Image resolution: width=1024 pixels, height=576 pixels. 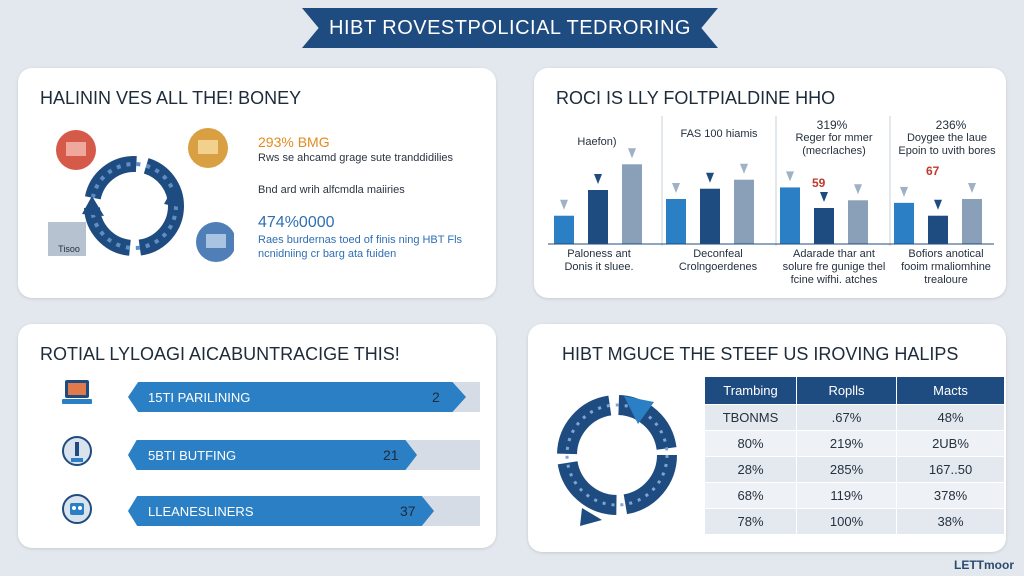 What do you see at coordinates (846, 521) in the screenshot?
I see `table-cell: 100%` at bounding box center [846, 521].